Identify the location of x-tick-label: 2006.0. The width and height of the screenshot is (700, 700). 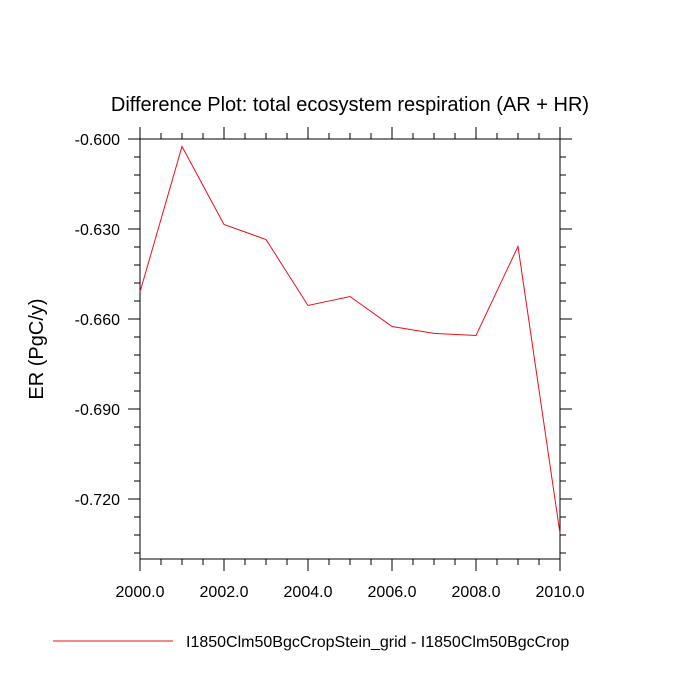
(392, 592).